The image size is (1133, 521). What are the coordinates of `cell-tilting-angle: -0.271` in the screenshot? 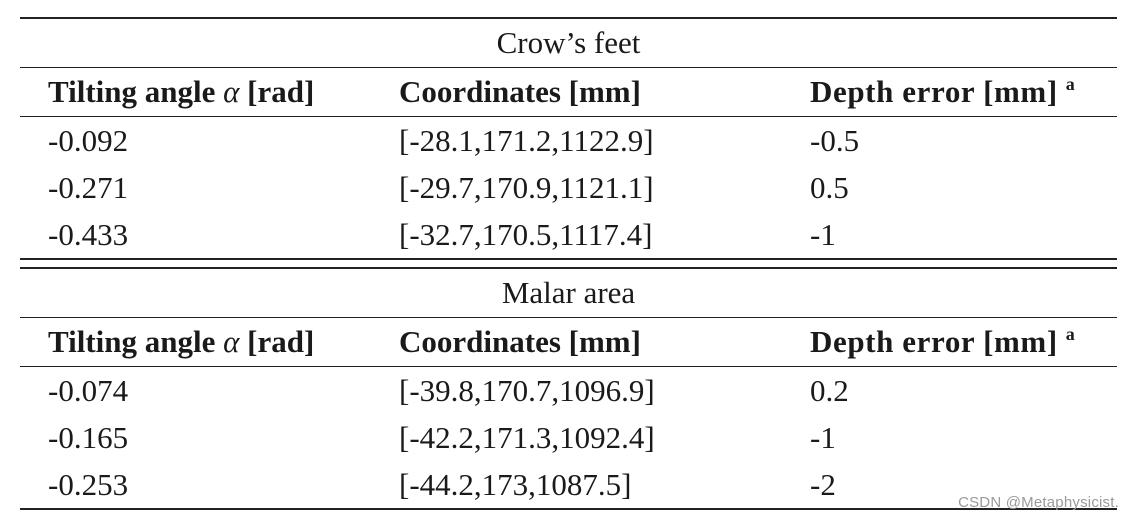 It's located at (88, 187).